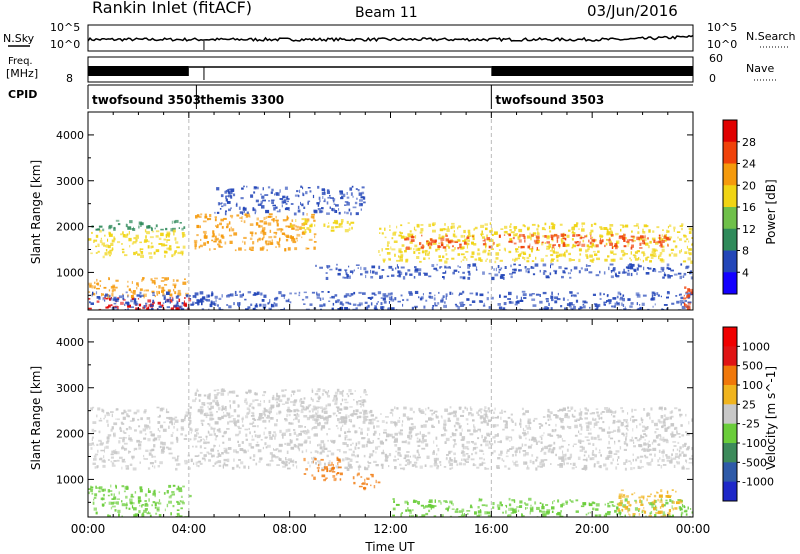 The width and height of the screenshot is (800, 554). What do you see at coordinates (70, 342) in the screenshot?
I see `velocity-ytick-label-3: 4000` at bounding box center [70, 342].